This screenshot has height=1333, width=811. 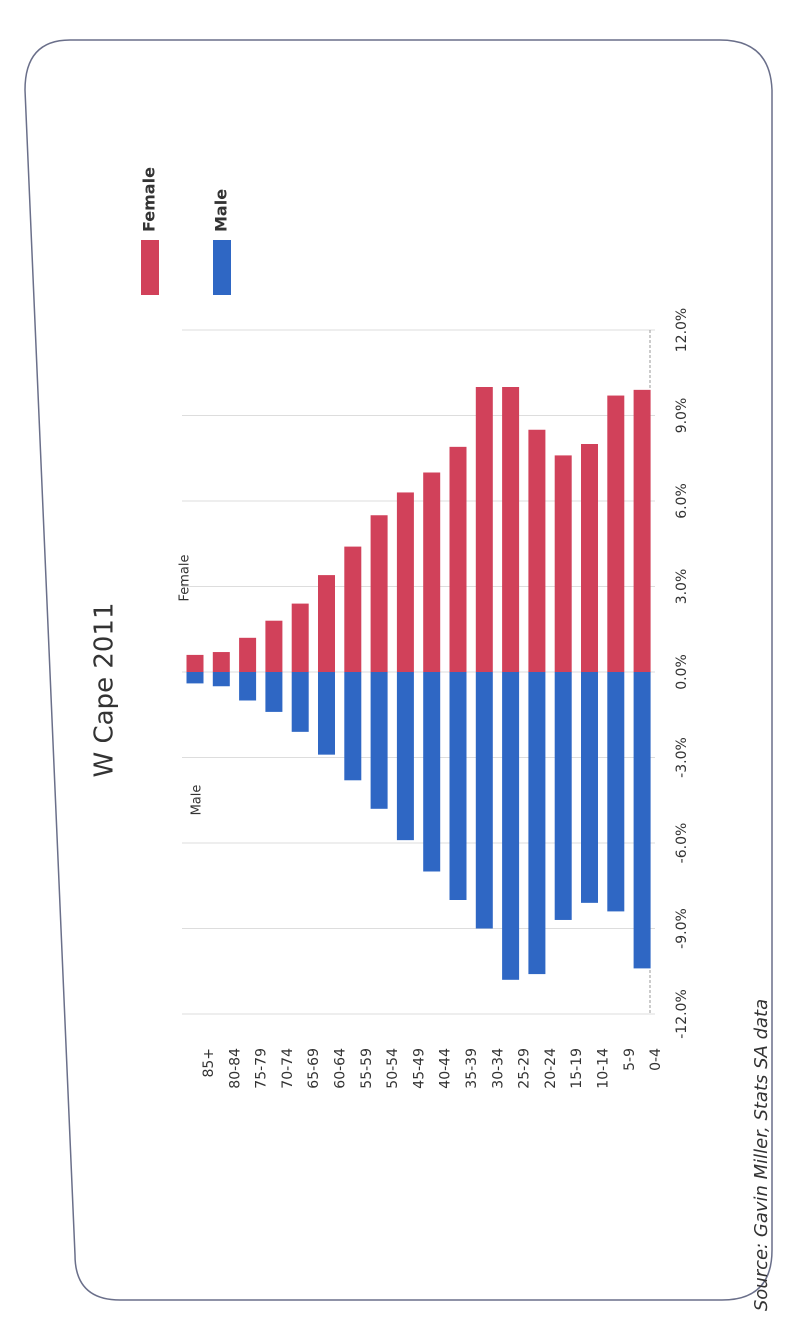 I want to click on x-tick-label: 25-29, so click(x=525, y=1068).